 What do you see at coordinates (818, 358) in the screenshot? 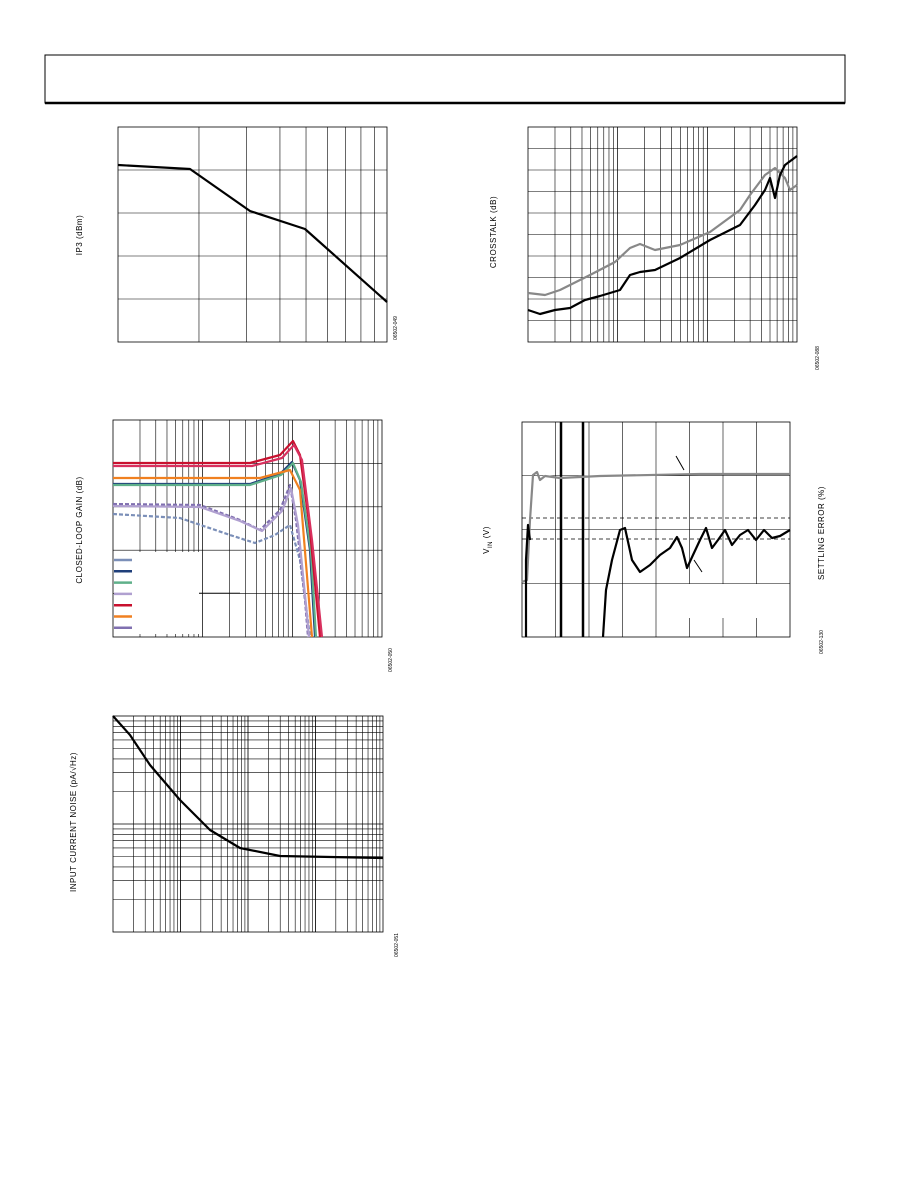
I see `figure-id: 06502-088` at bounding box center [818, 358].